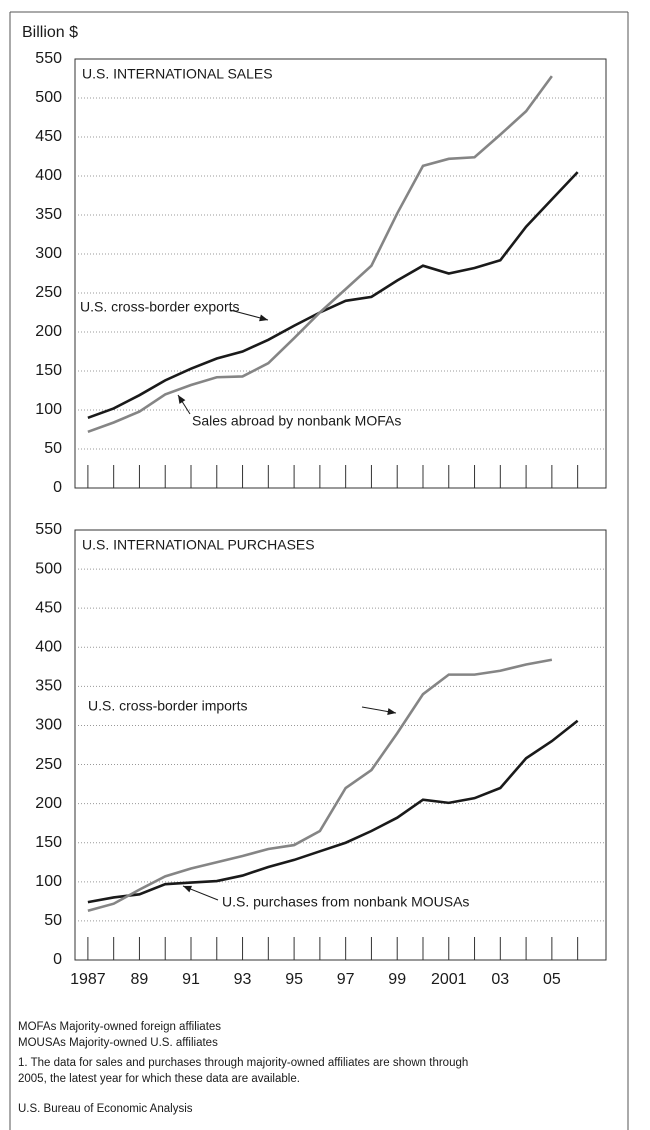 This screenshot has height=1130, width=650. I want to click on source: U.S. Bureau of Economic Analysis, so click(105, 1109).